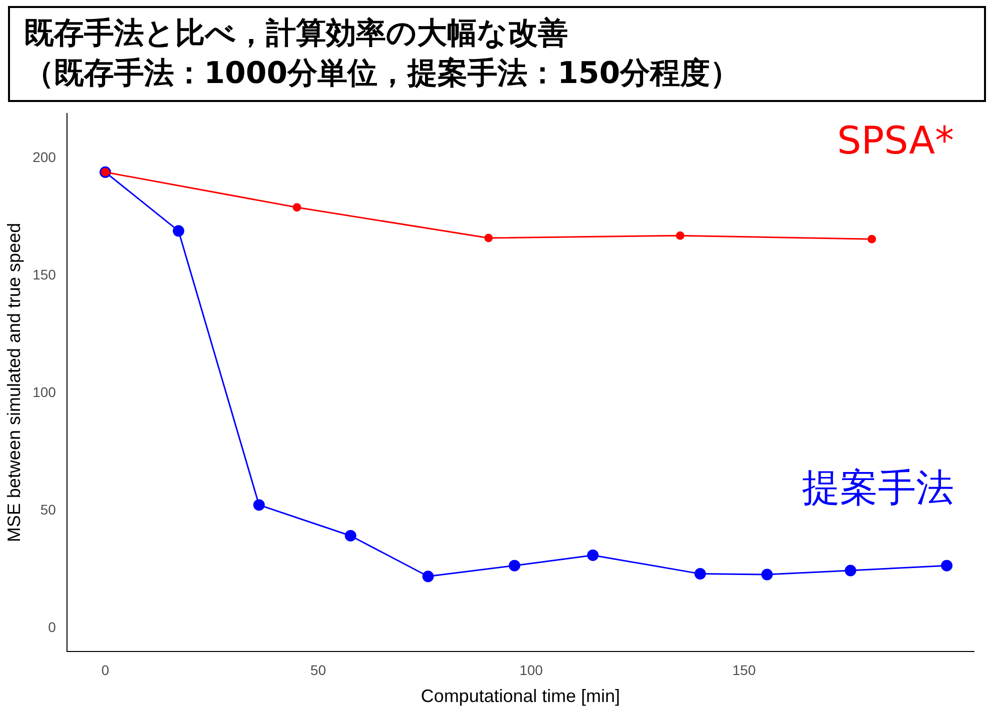 This screenshot has height=728, width=994. I want to click on series-label: 提案手法, so click(878, 487).